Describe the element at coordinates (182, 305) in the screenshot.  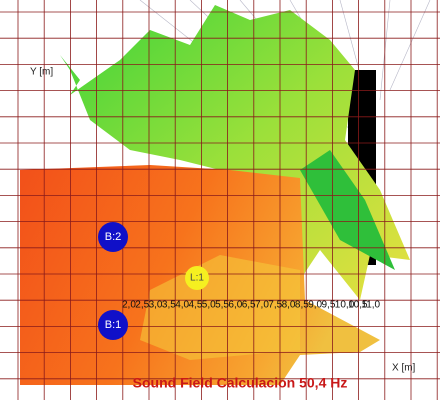
I see `x-scale-label: 4,0` at that location.